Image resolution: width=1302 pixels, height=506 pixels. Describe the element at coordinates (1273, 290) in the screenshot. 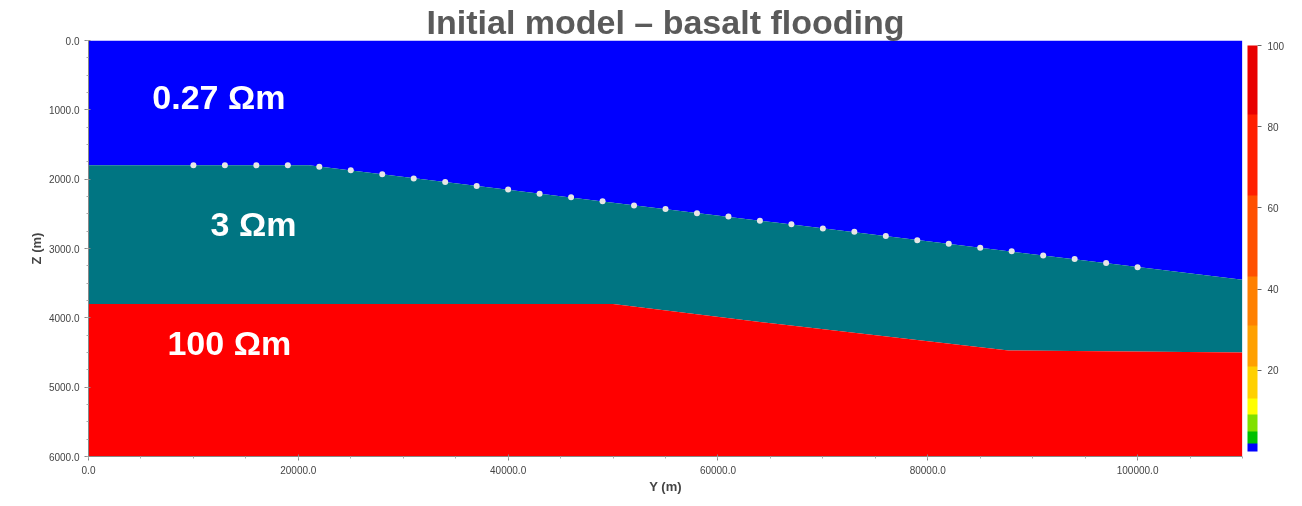

I see `color-bar-label: 40` at that location.